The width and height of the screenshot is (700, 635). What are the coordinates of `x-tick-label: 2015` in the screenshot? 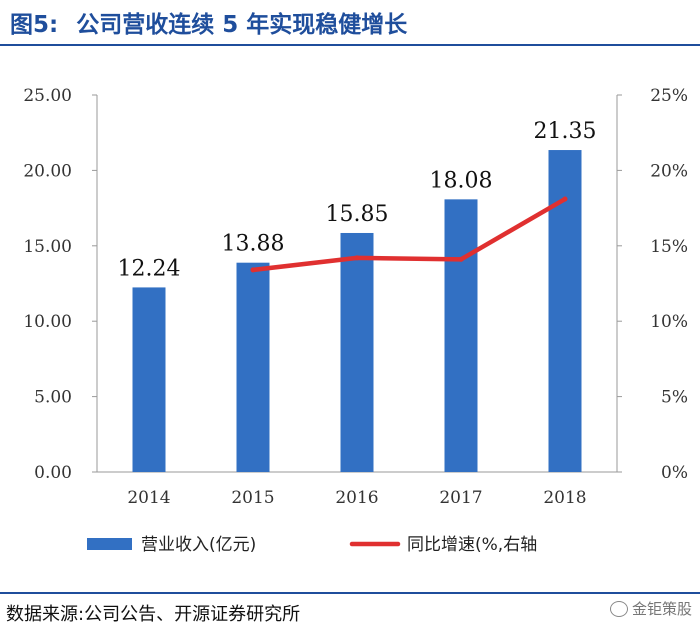 It's located at (252, 498).